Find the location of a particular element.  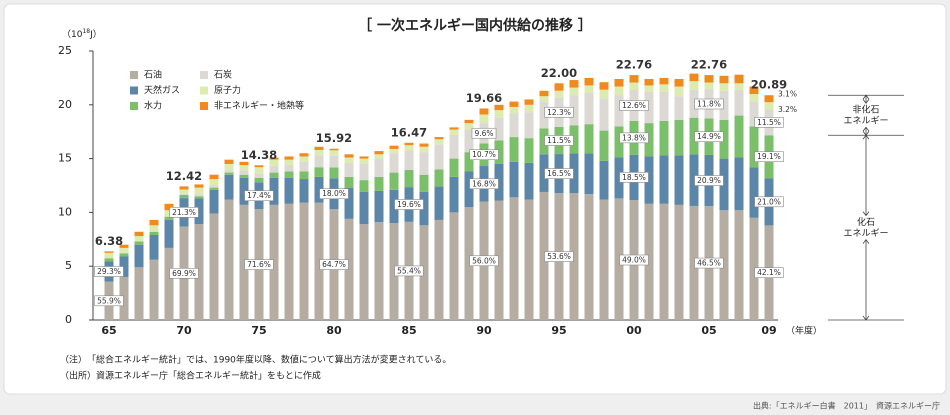

total-label: 22.76 is located at coordinates (634, 65).